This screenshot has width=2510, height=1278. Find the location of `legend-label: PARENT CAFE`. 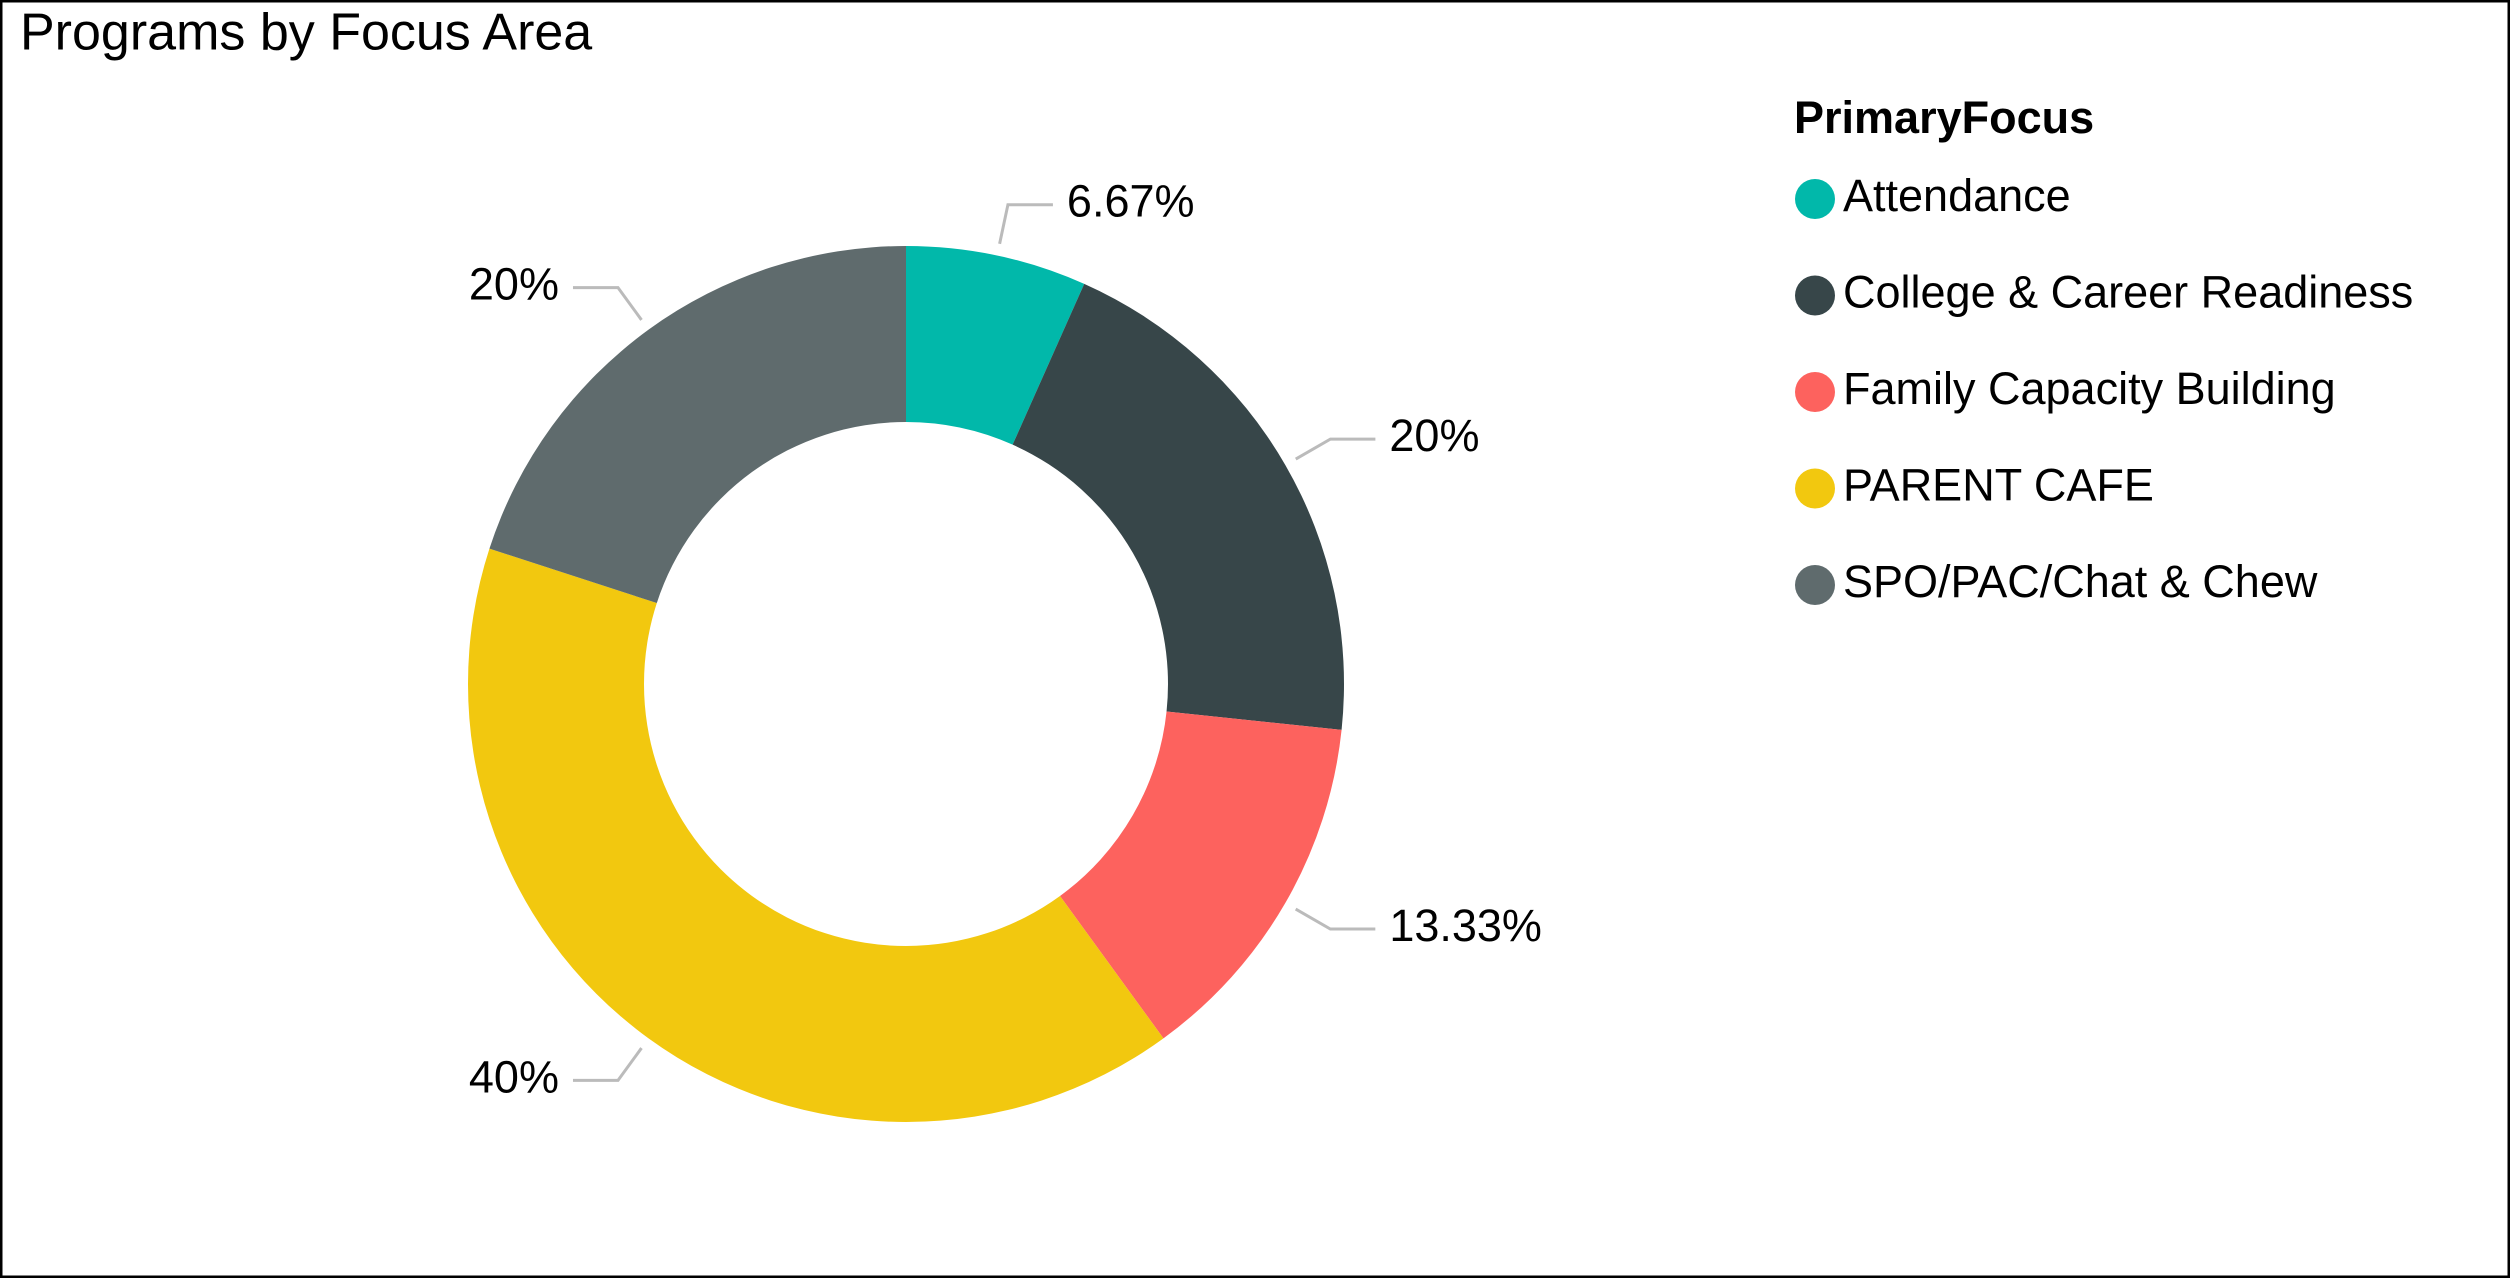

legend-label: PARENT CAFE is located at coordinates (1998, 484).